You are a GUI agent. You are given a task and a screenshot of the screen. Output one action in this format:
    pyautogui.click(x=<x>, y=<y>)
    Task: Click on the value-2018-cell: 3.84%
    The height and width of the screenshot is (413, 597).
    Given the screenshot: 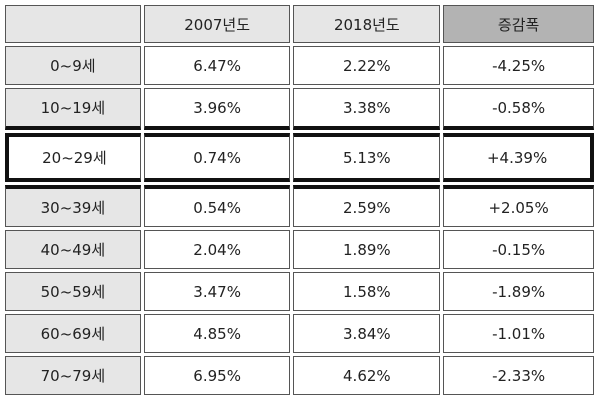 What is the action you would take?
    pyautogui.click(x=367, y=333)
    